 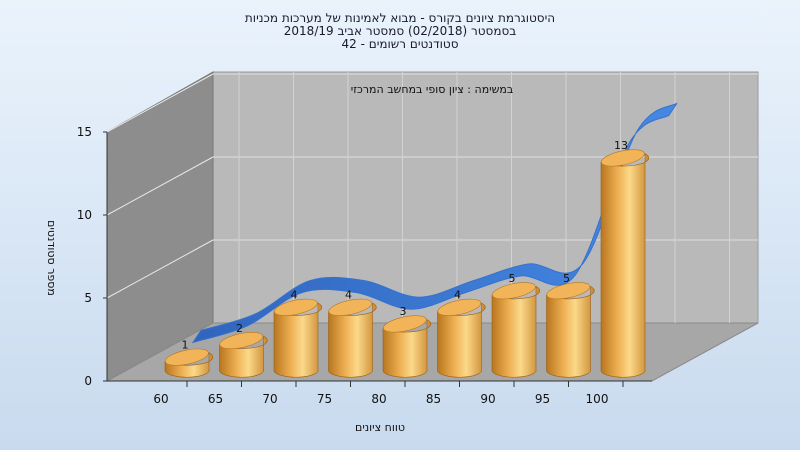 I want to click on data-label: 13, so click(x=621, y=145).